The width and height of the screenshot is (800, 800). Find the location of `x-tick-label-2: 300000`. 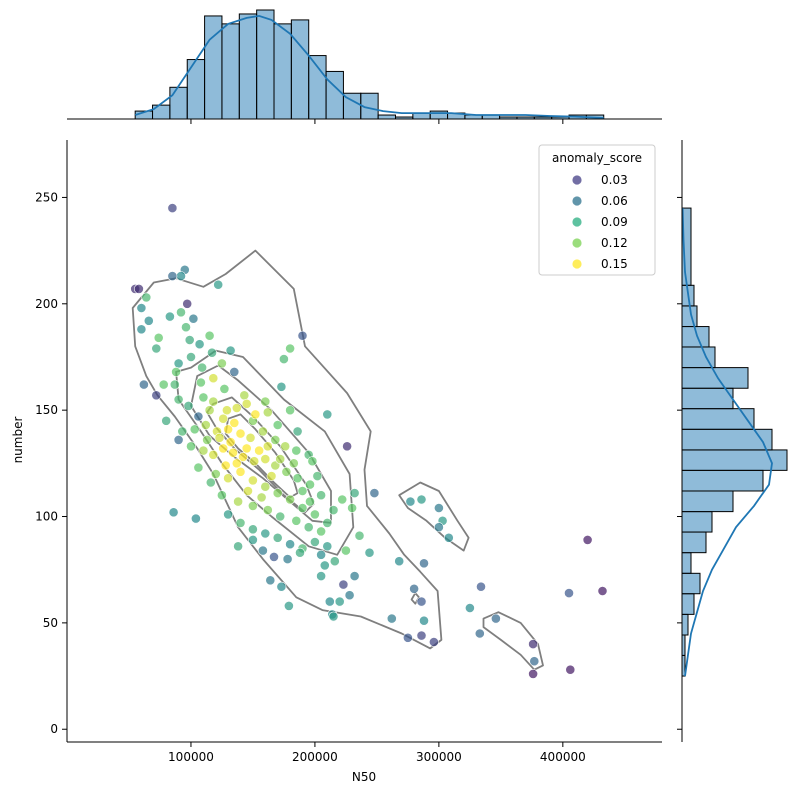

x-tick-label-2: 300000 is located at coordinates (439, 757).